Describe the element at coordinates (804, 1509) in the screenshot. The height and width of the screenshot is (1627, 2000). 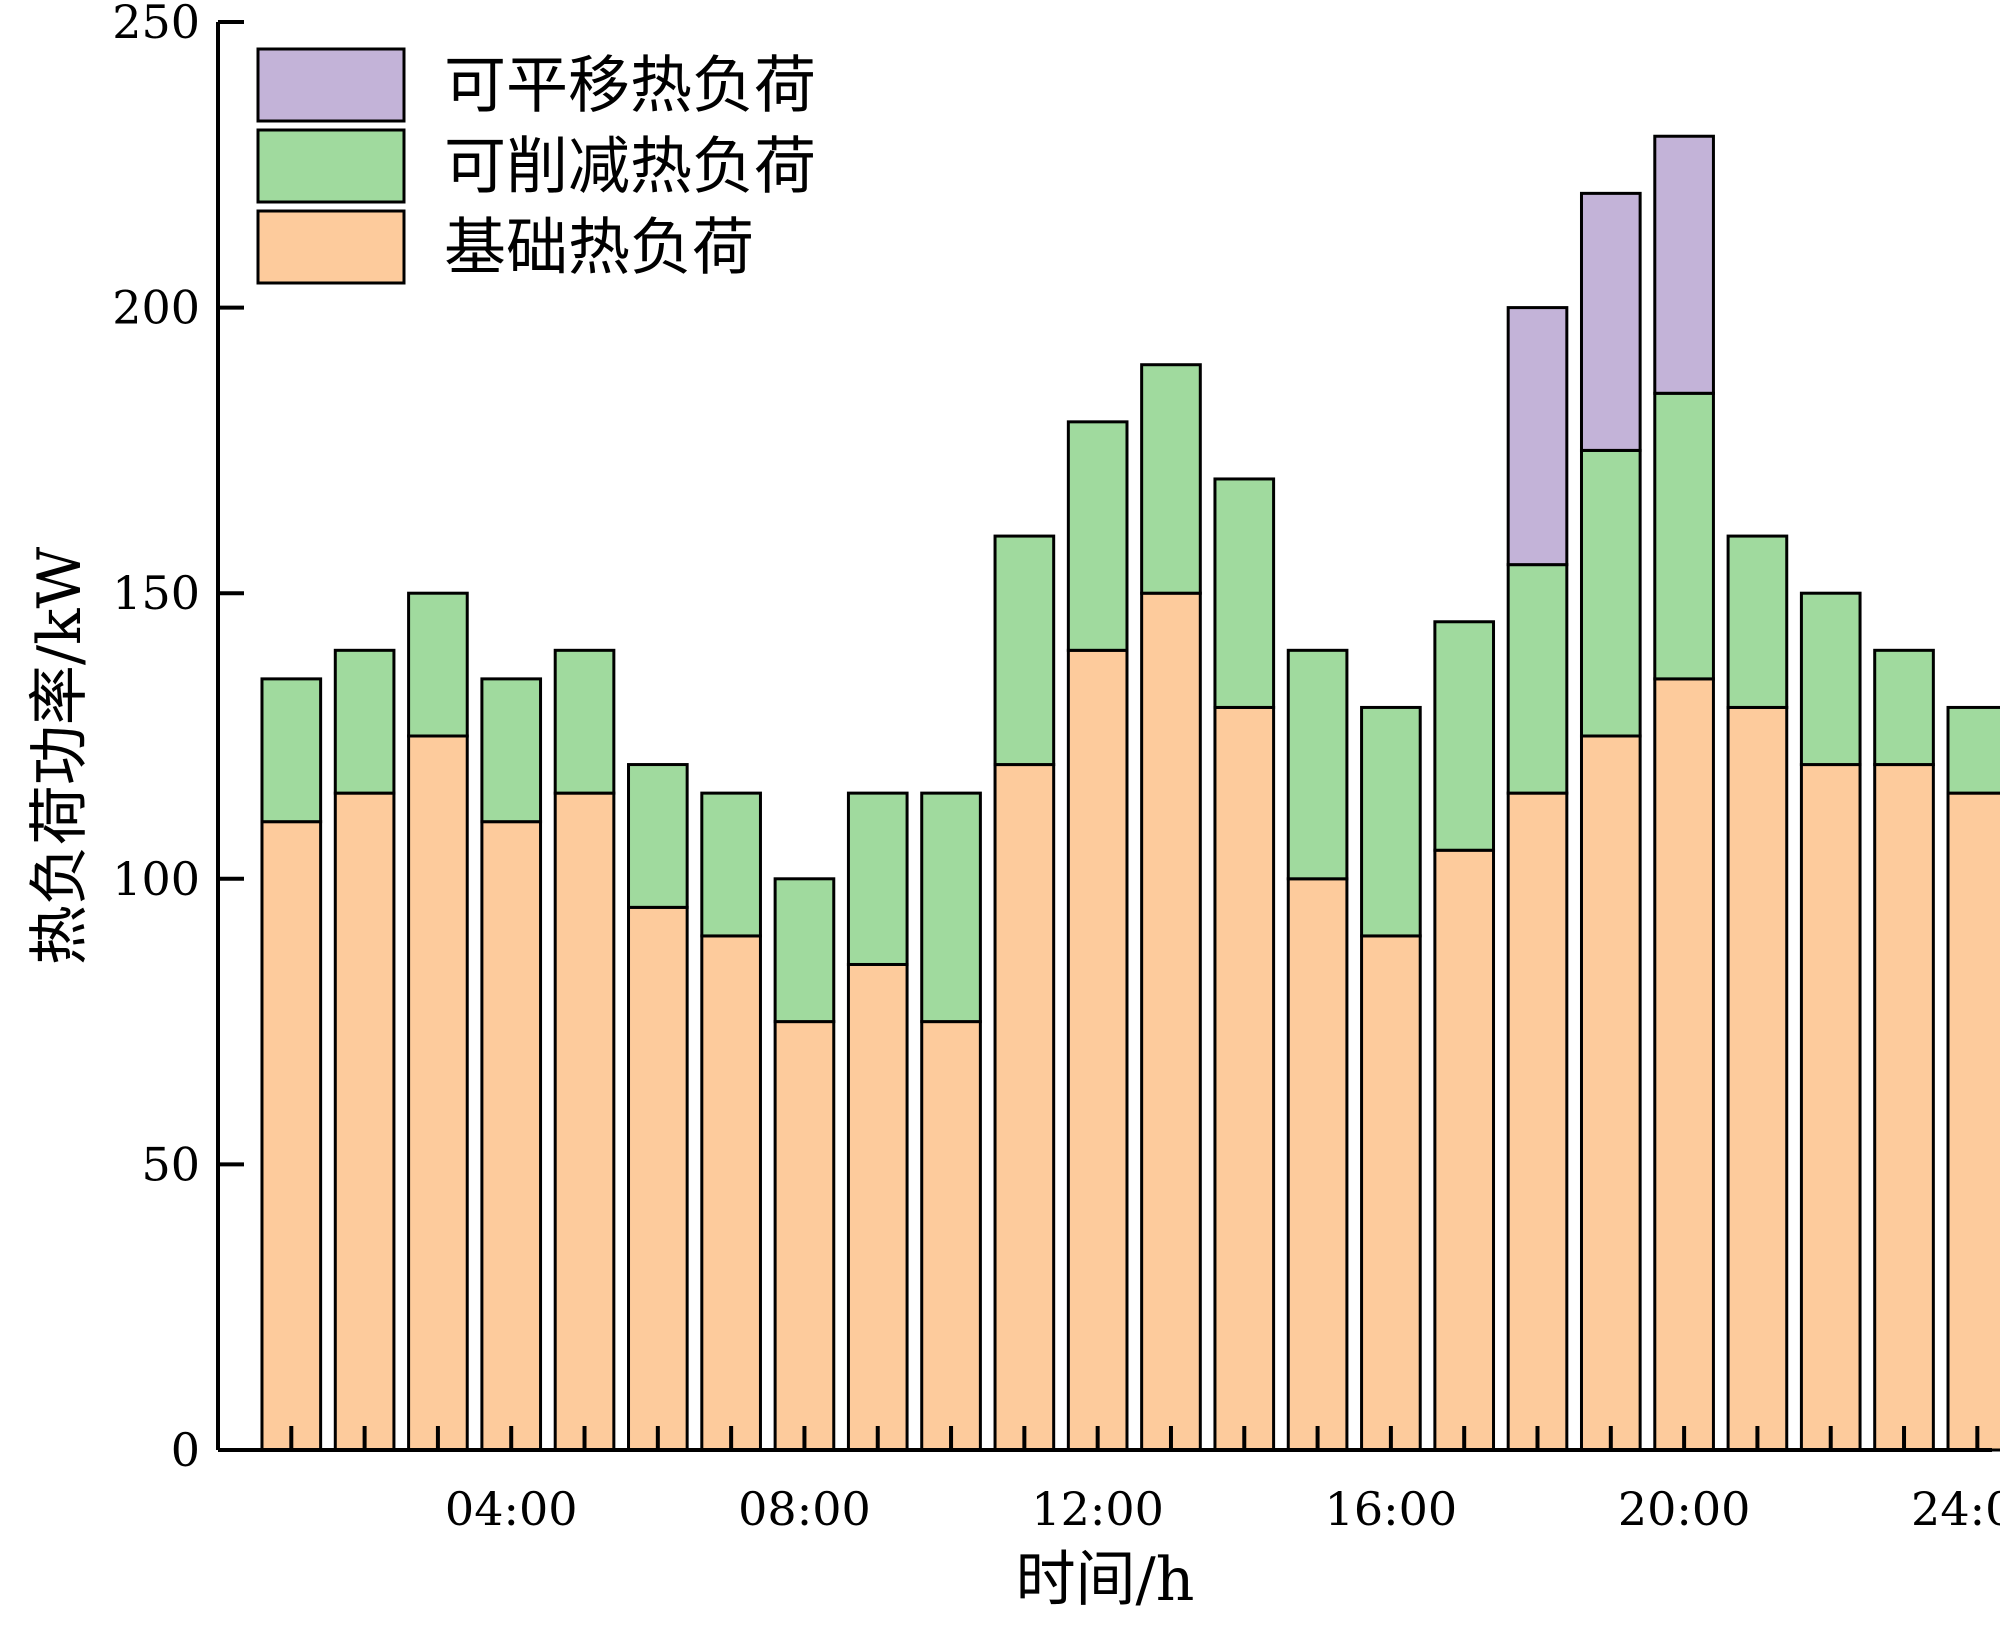
I see `x-tick-label-8: 08:00` at that location.